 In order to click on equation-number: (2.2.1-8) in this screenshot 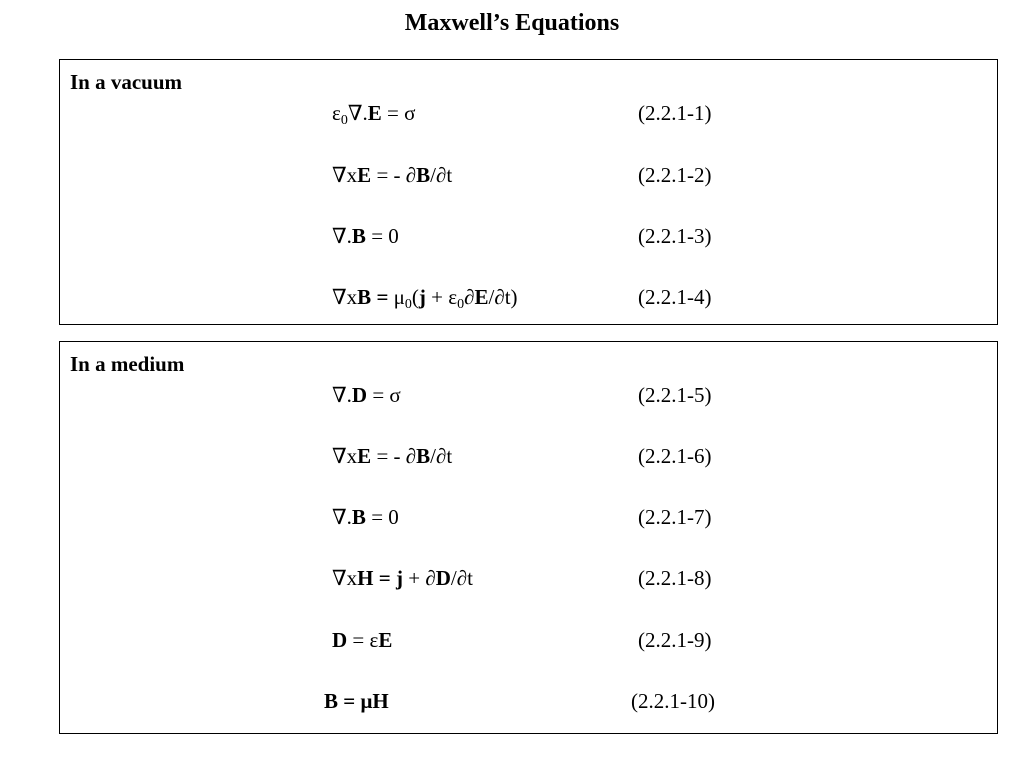, I will do `click(675, 578)`.